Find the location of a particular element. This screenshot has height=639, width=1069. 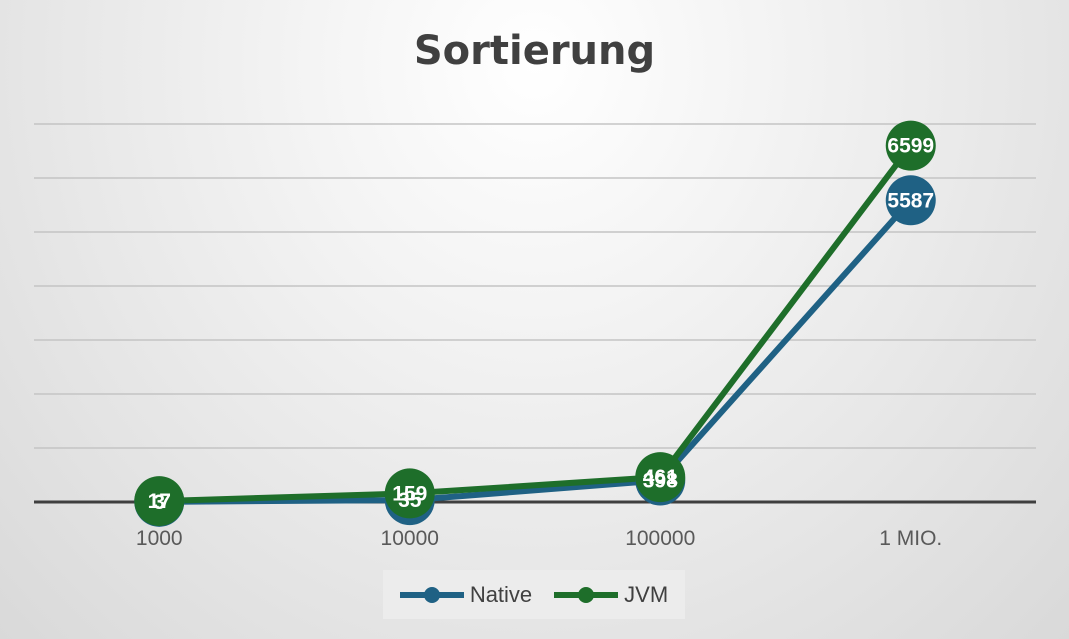

data-label-jvm: 6599 is located at coordinates (910, 146).